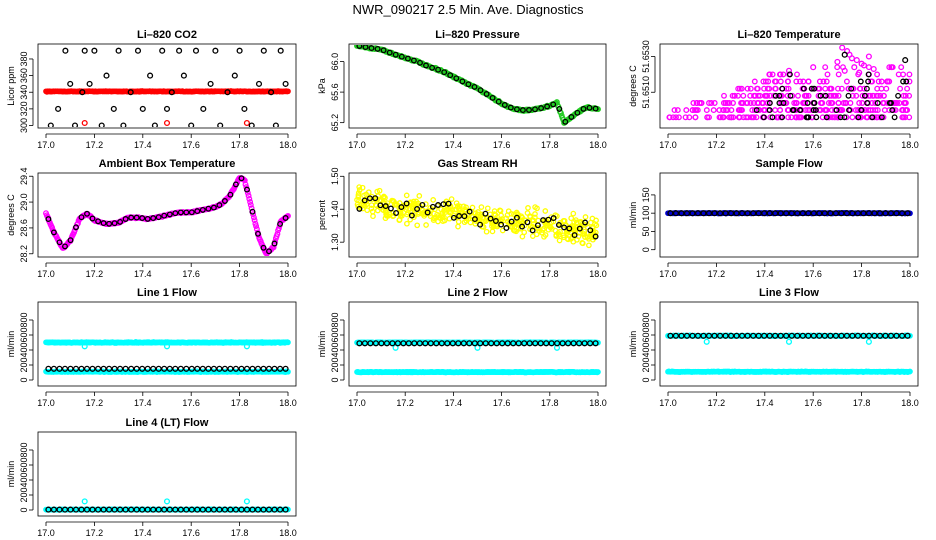 The width and height of the screenshot is (936, 540). What do you see at coordinates (335, 92) in the screenshot?
I see `y-tick-label: 65.6` at bounding box center [335, 92].